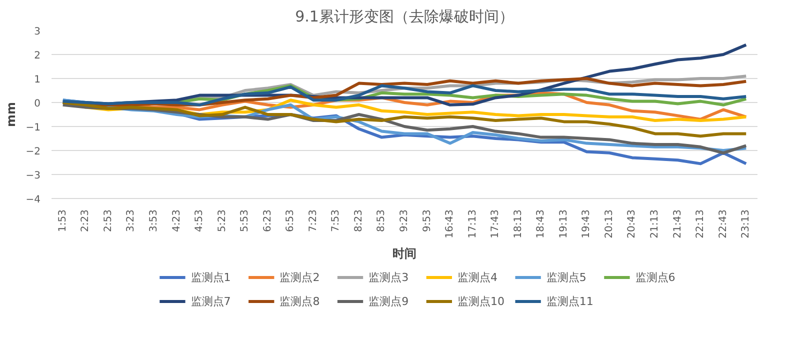 Image resolution: width=800 pixels, height=345 pixels. Describe the element at coordinates (210, 301) in the screenshot. I see `legend-label: 监测点7` at that location.